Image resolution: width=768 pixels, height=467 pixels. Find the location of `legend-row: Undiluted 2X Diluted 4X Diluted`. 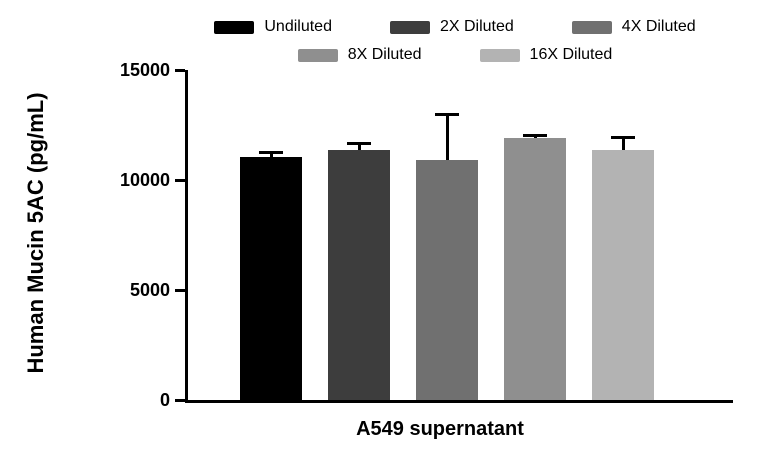

legend-row: Undiluted 2X Diluted 4X Diluted is located at coordinates (455, 27).